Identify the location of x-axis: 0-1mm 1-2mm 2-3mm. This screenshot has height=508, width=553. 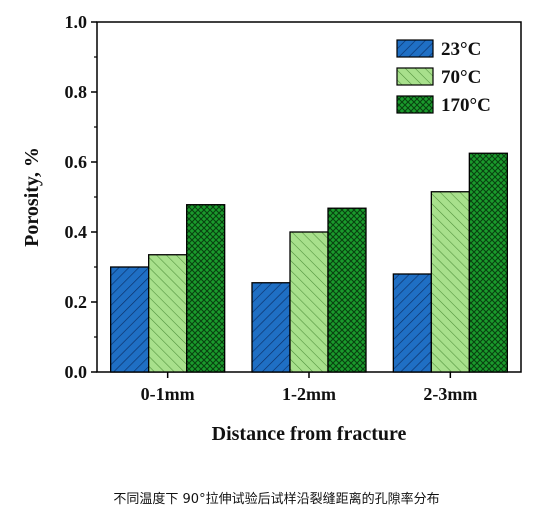
(309, 388).